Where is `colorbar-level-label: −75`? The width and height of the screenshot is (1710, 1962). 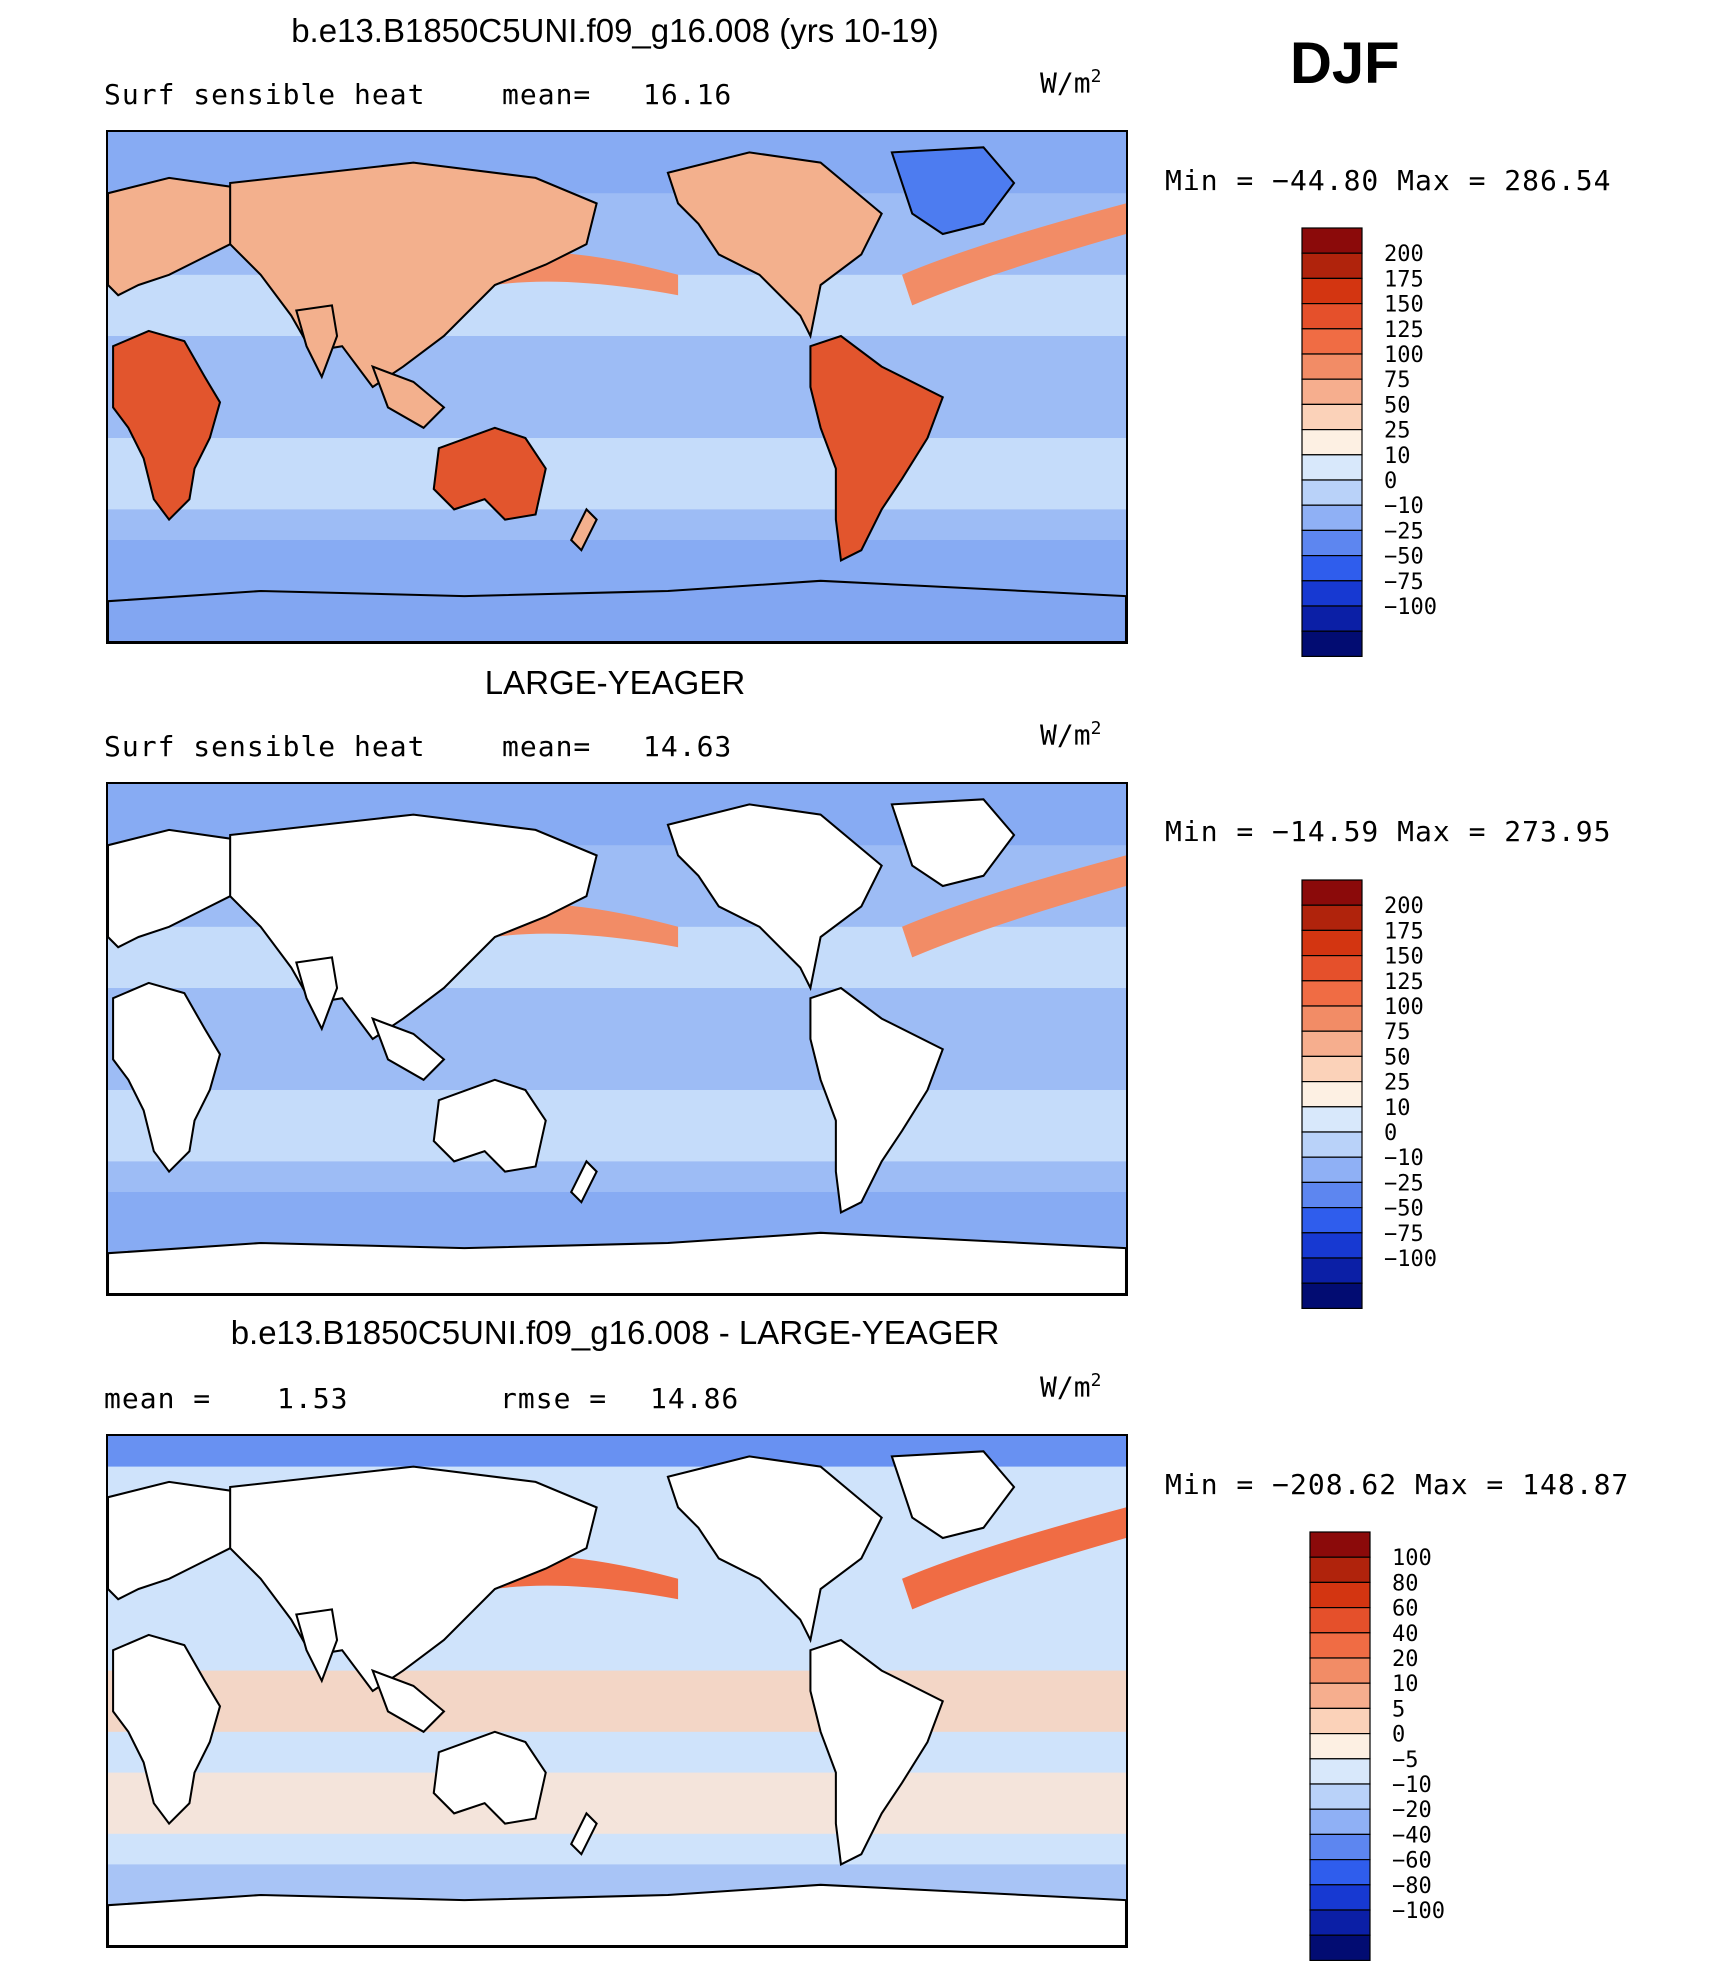 colorbar-level-label: −75 is located at coordinates (1404, 582).